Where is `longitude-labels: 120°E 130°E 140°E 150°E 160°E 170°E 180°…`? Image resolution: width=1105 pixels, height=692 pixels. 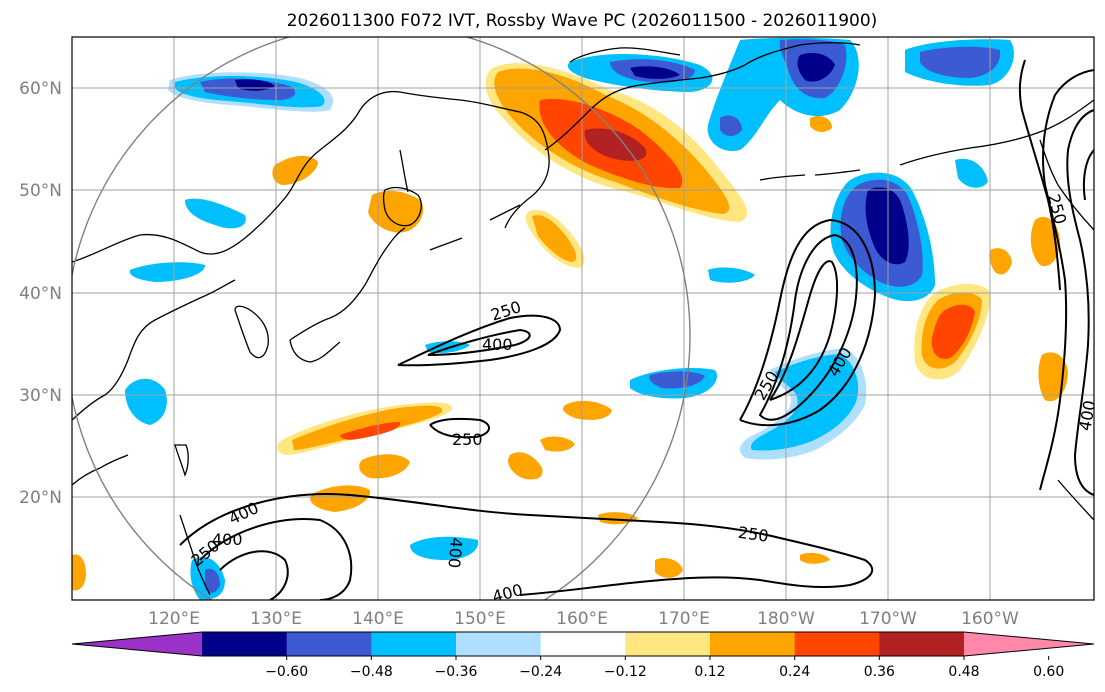
longitude-labels: 120°E 130°E 140°E 150°E 160°E 170°E 180°… is located at coordinates (583, 619).